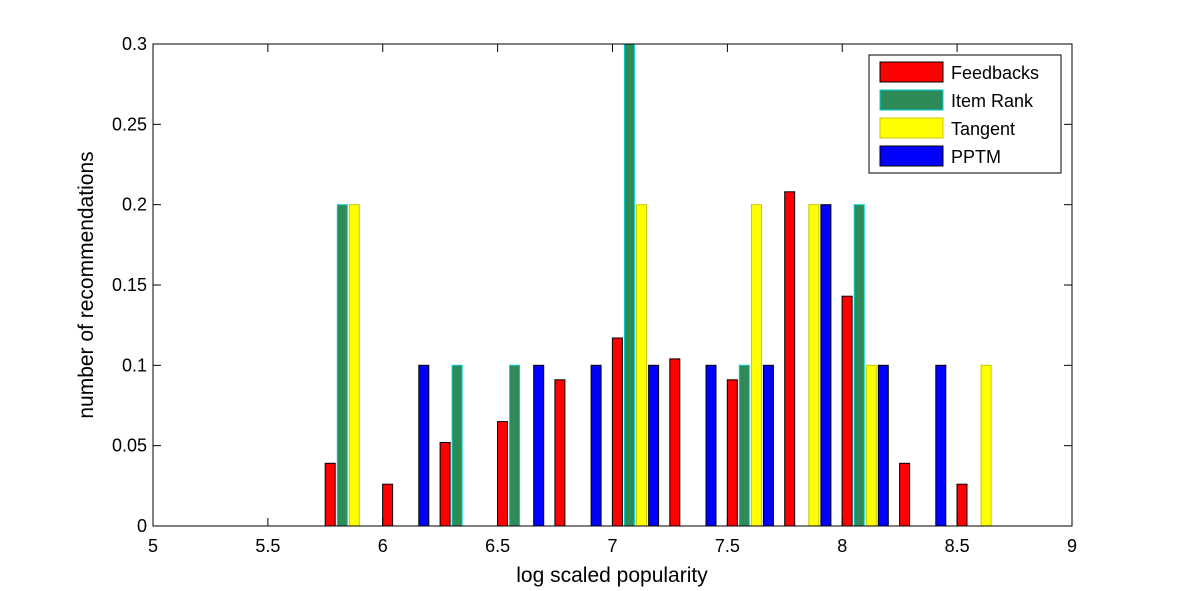  What do you see at coordinates (129, 124) in the screenshot?
I see `y-tick-label: 0.25` at bounding box center [129, 124].